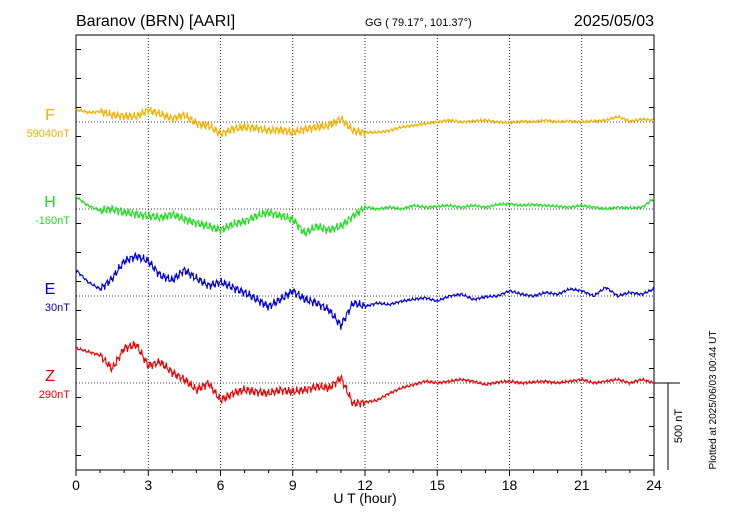  I want to click on x-tick-label: 6, so click(221, 485).